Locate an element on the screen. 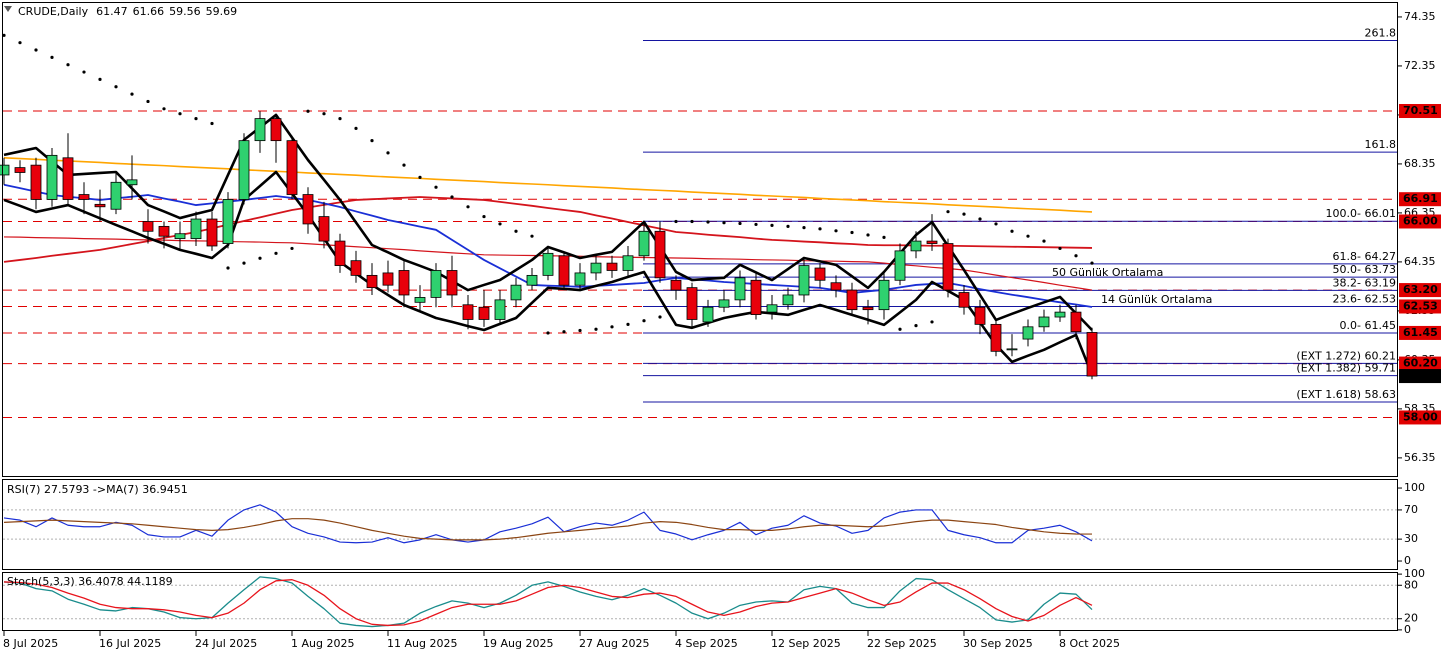 Image resolution: width=1448 pixels, height=656 pixels. level-badge-label: 58.00 is located at coordinates (1420, 416).